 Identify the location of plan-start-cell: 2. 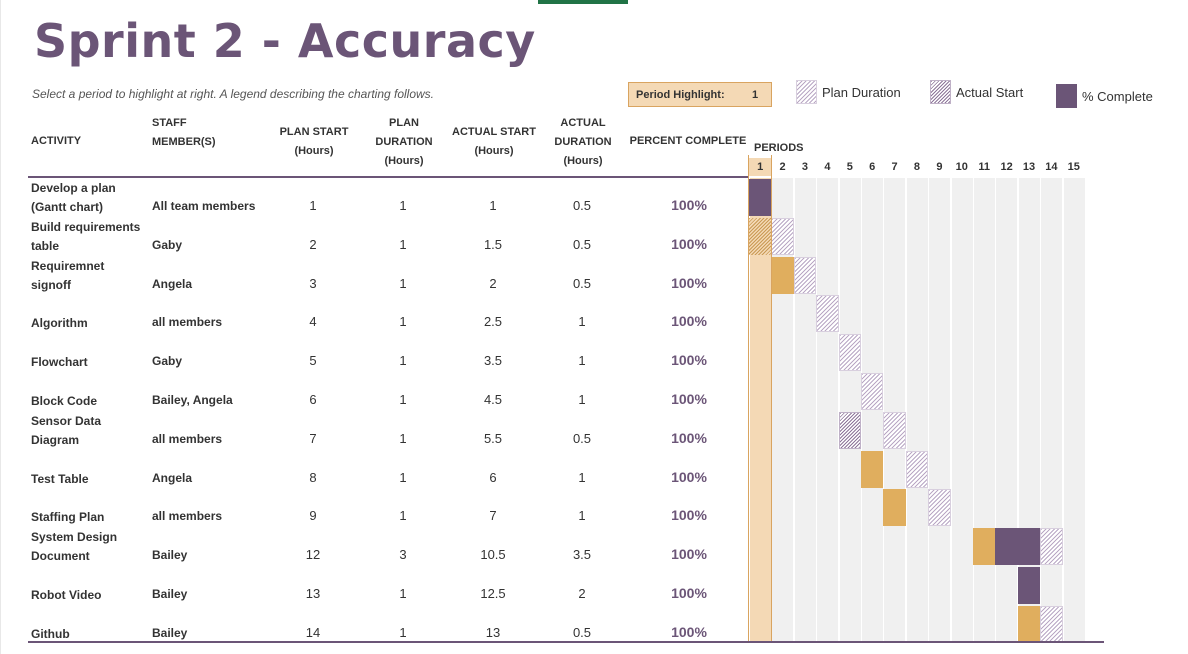
(313, 244).